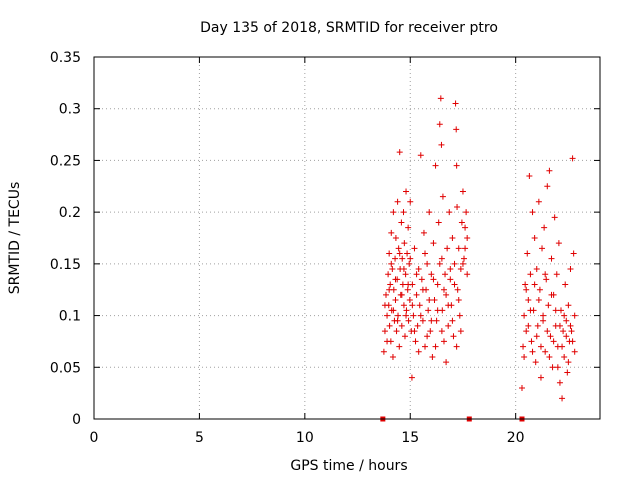 The width and height of the screenshot is (640, 480). Describe the element at coordinates (65, 265) in the screenshot. I see `y-tick-label: 0.15` at that location.